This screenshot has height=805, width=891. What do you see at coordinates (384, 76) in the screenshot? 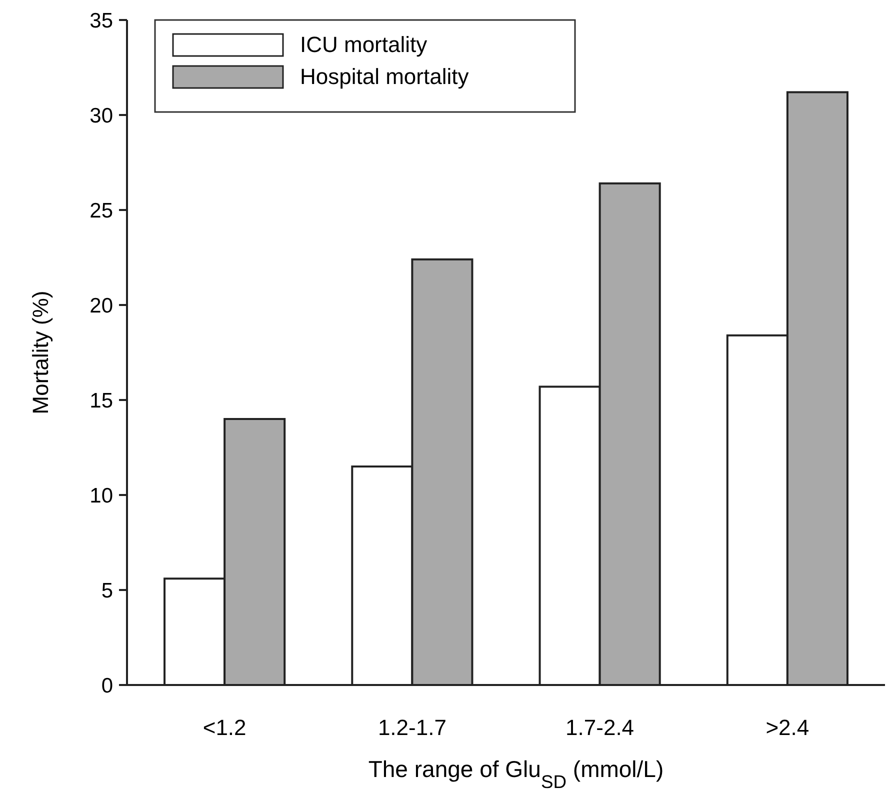
I see `legend-label: Hospital mortality` at bounding box center [384, 76].